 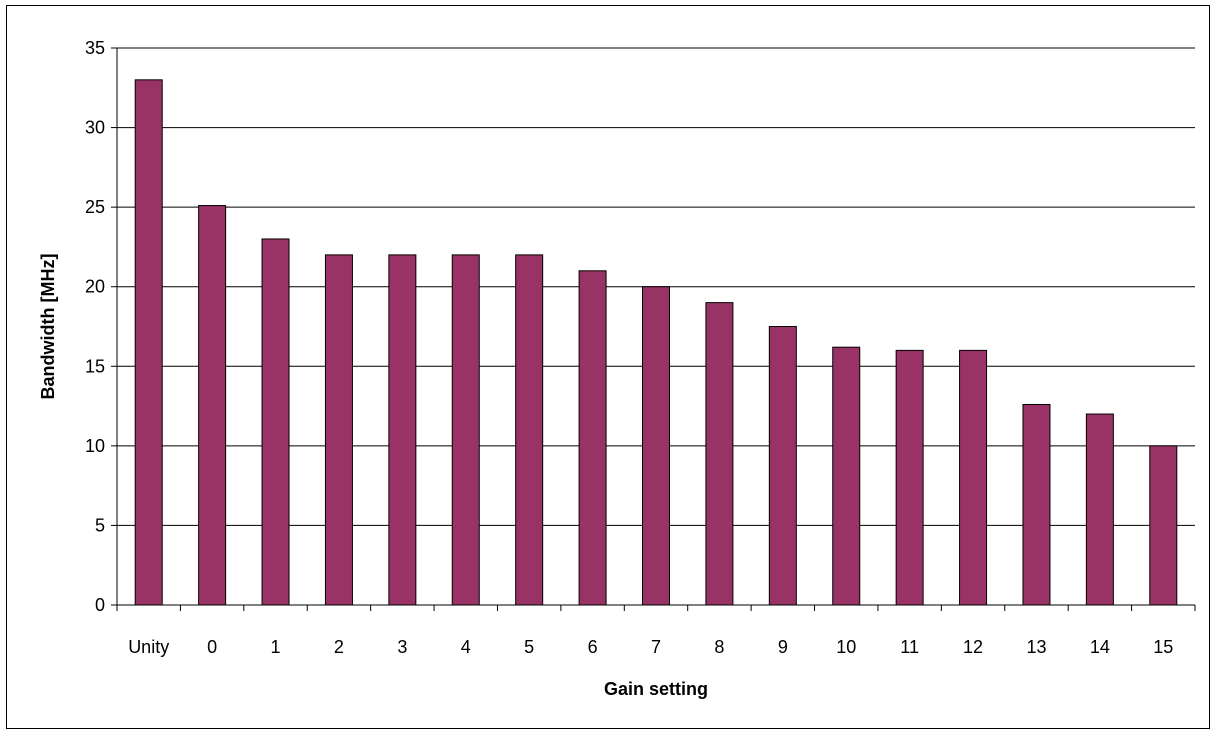 What do you see at coordinates (1100, 647) in the screenshot?
I see `x-tick-label: 14` at bounding box center [1100, 647].